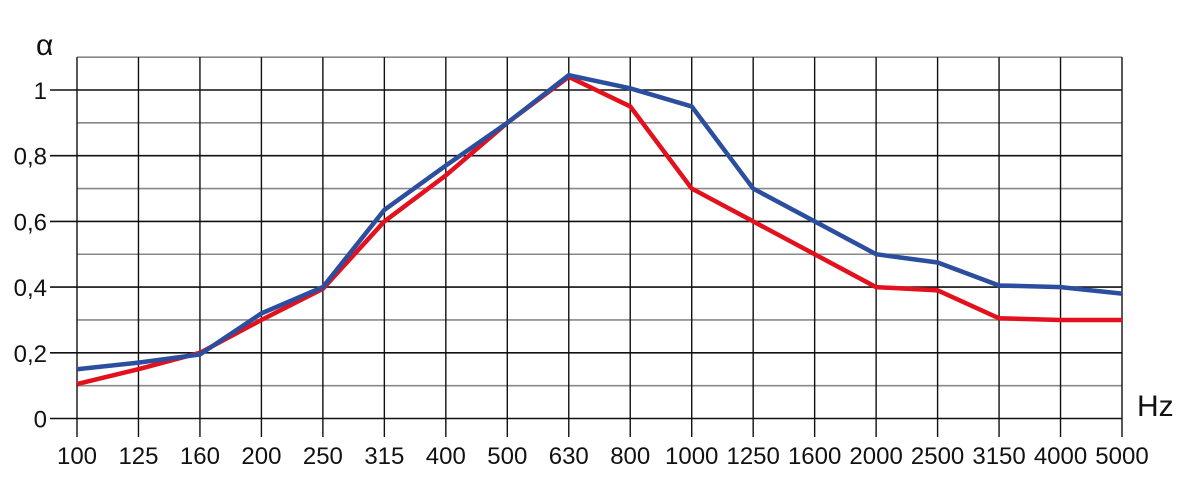  Describe the element at coordinates (814, 456) in the screenshot. I see `x-tick-label: 1600` at that location.